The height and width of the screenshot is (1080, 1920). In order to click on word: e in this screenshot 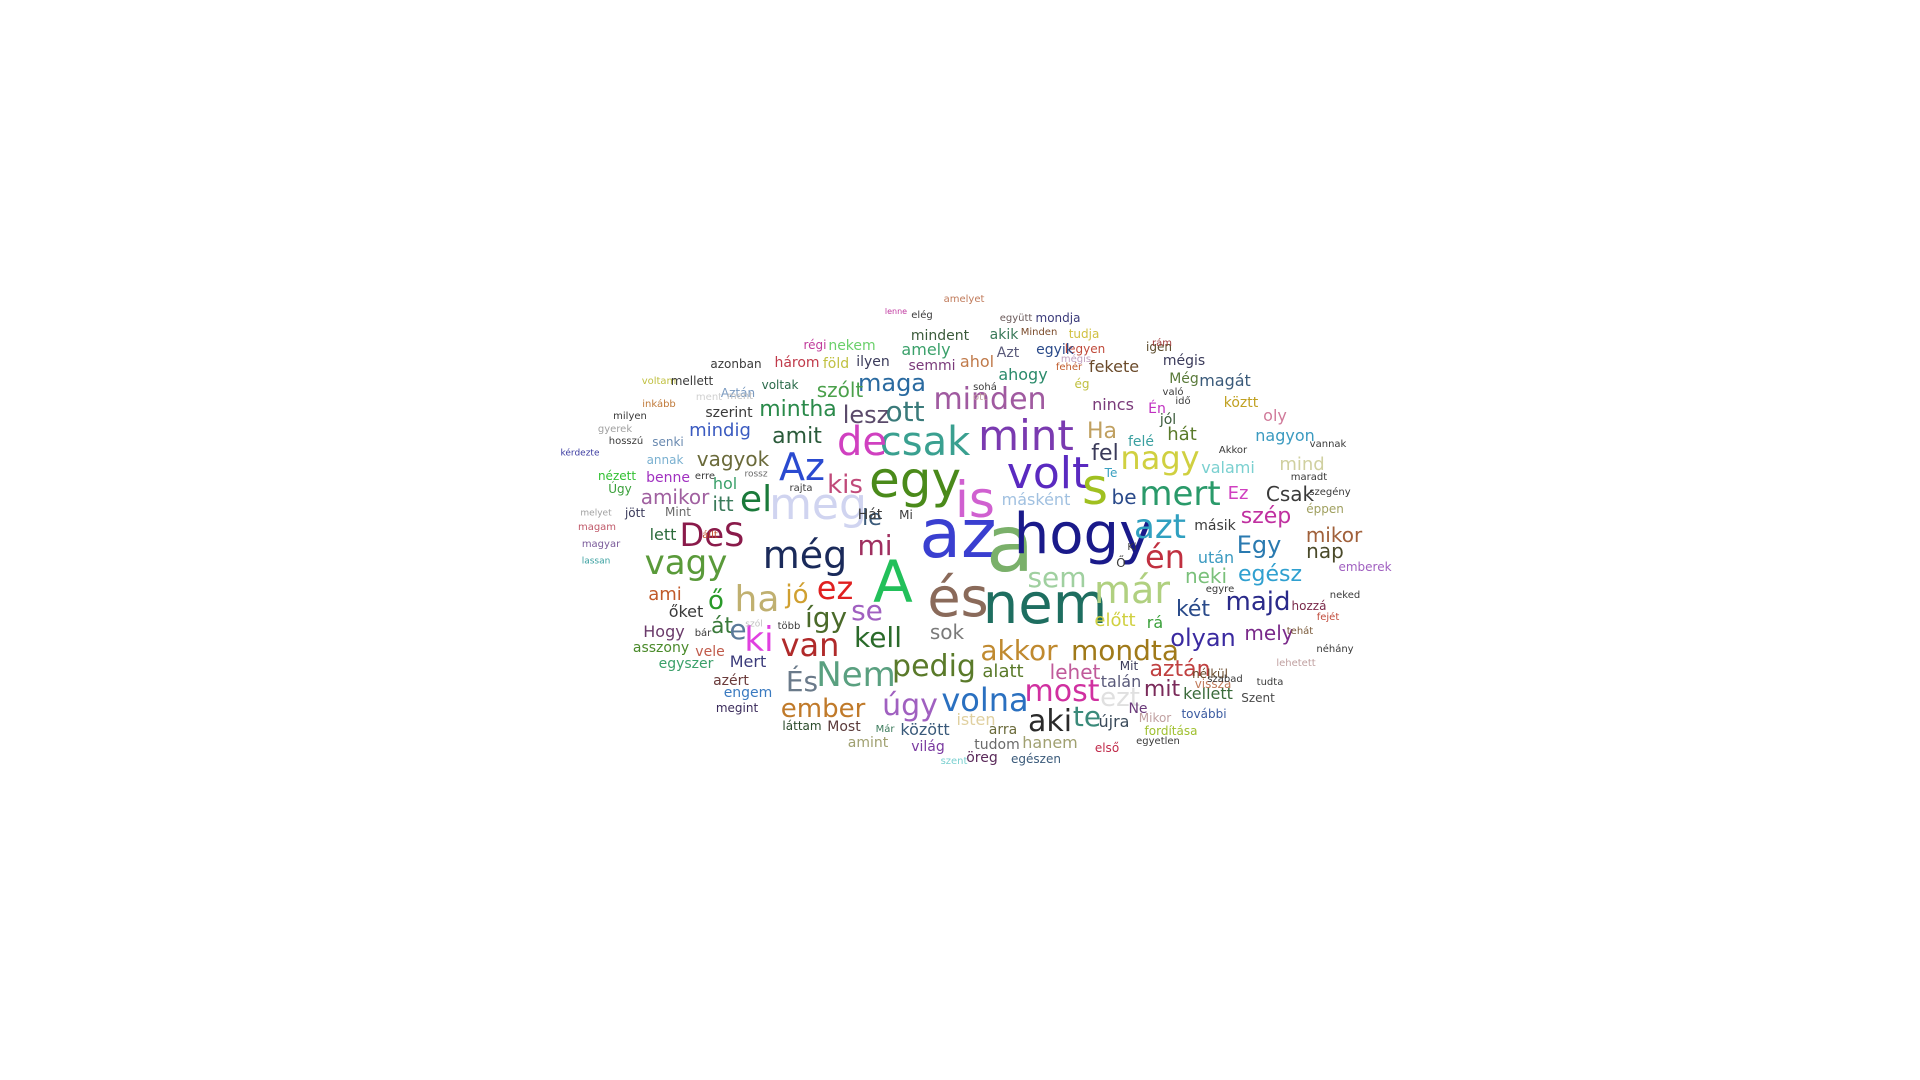, I will do `click(738, 629)`.